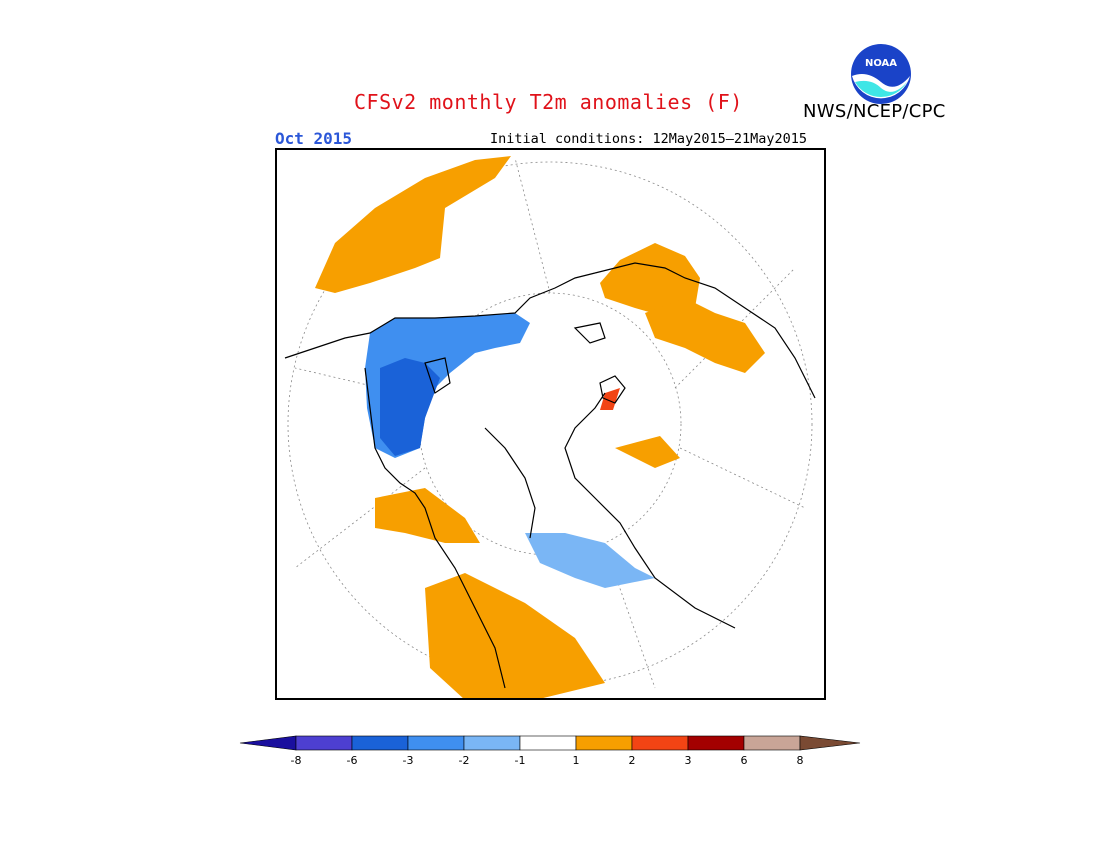 This screenshot has width=1100, height=850. I want to click on colorbar-tick-label: 2, so click(632, 760).